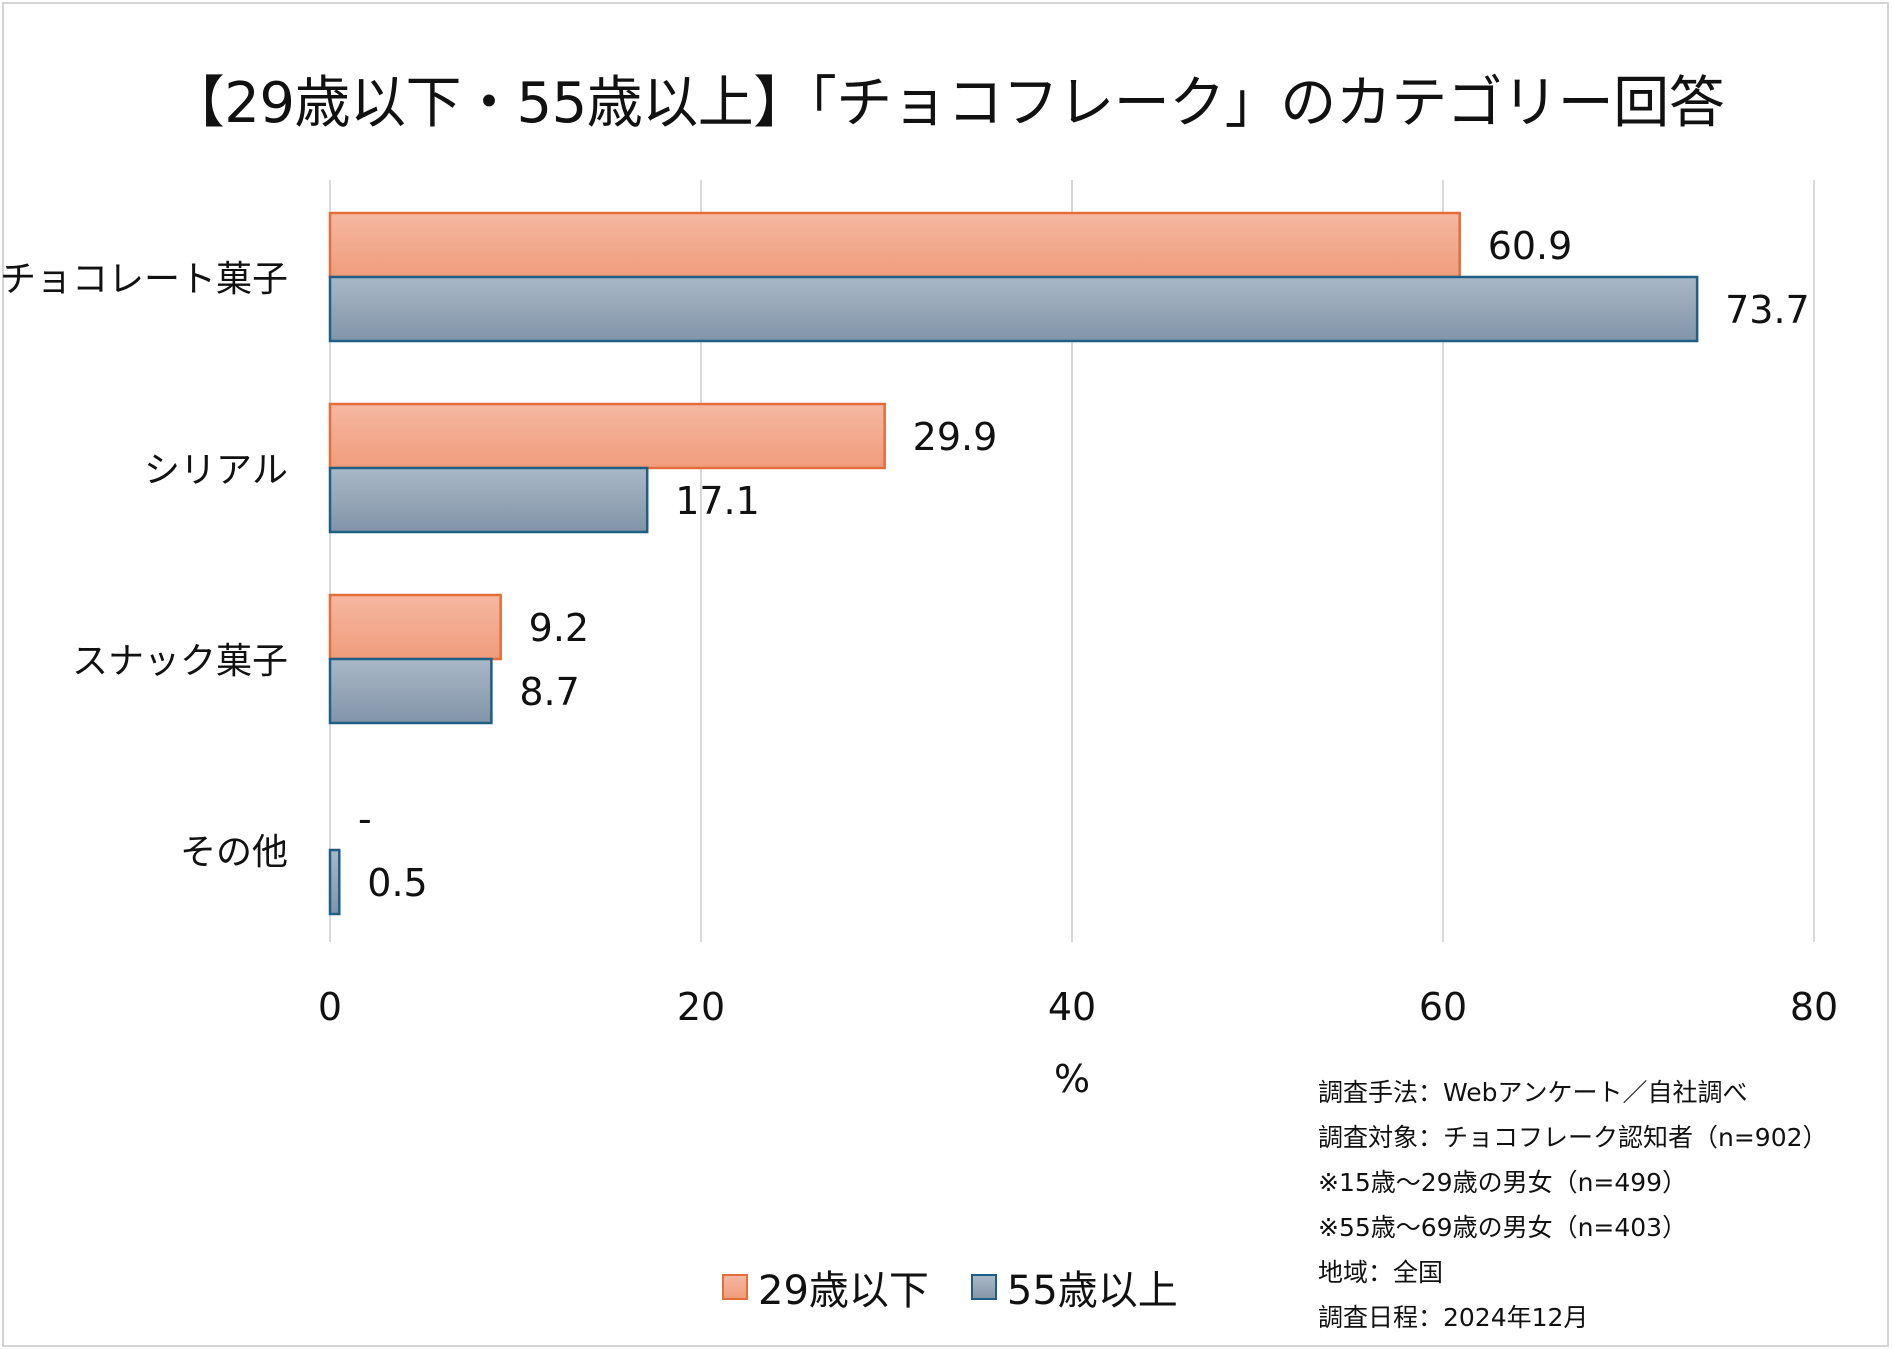 This screenshot has height=1350, width=1893. What do you see at coordinates (983, 1287) in the screenshot?
I see `legend-swatch-blue` at bounding box center [983, 1287].